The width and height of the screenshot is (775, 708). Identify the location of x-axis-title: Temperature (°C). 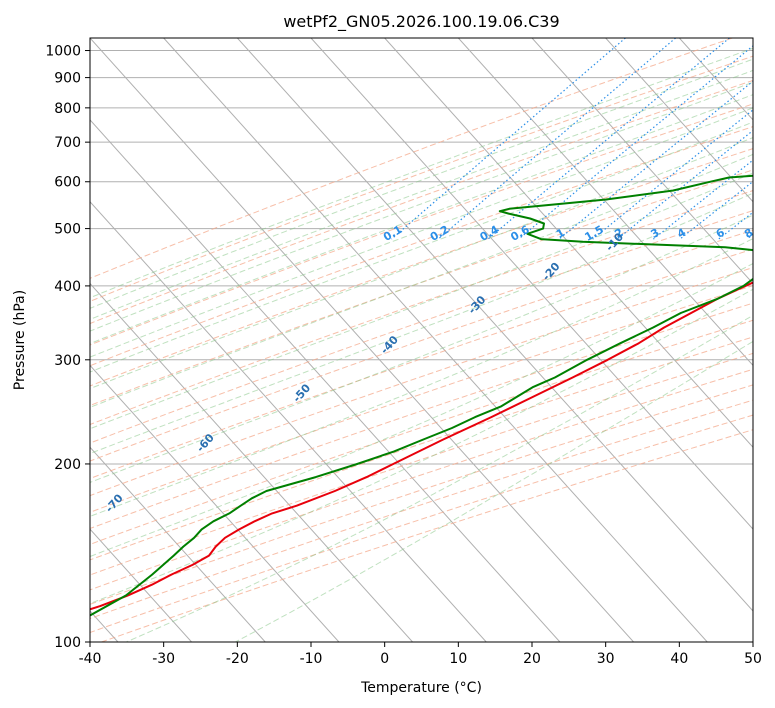
(421, 688).